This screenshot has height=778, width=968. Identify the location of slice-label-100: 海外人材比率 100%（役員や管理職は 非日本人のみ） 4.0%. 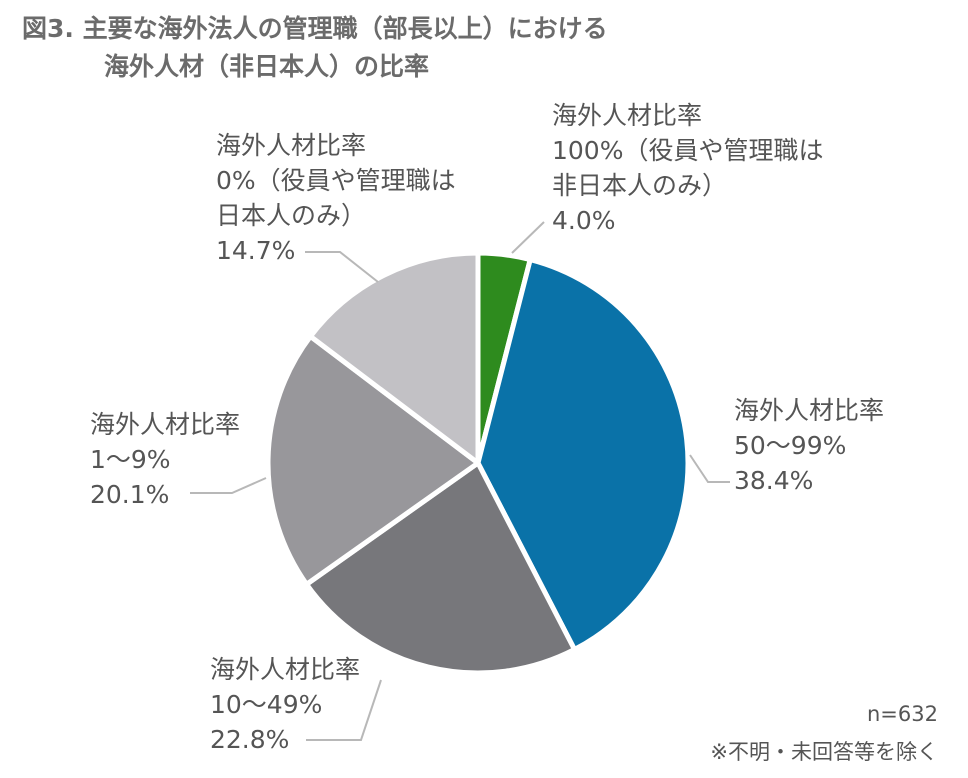
(687, 168).